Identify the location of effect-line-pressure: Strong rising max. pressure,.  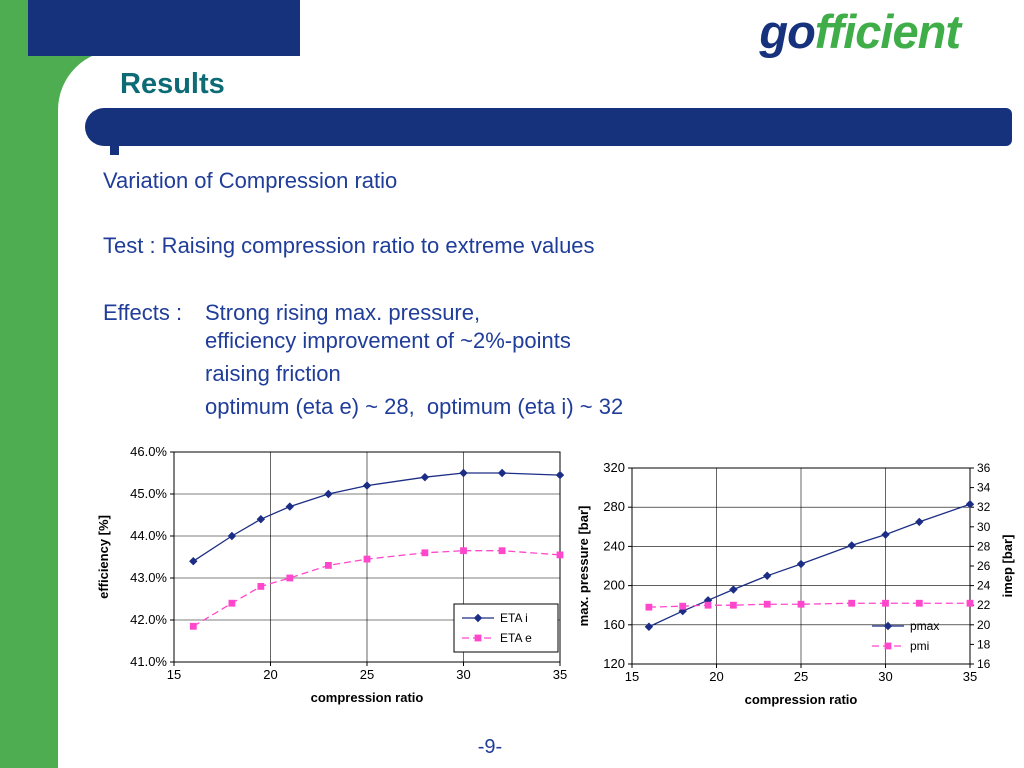
(343, 312).